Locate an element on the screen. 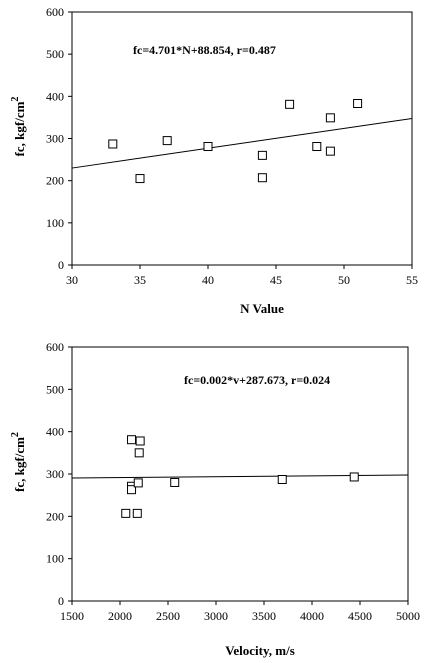 This screenshot has width=431, height=663. regression-line is located at coordinates (242, 143).